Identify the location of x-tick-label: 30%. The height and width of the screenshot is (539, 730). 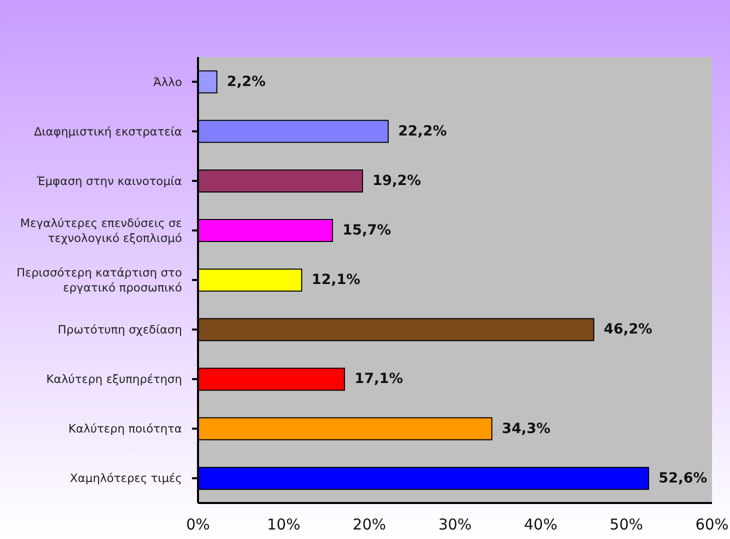
(455, 525).